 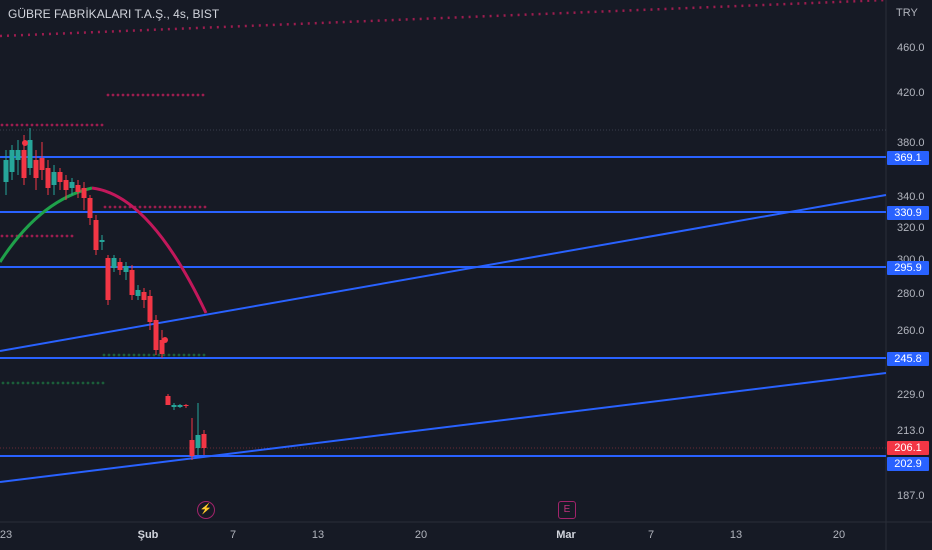 What do you see at coordinates (911, 197) in the screenshot?
I see `price-tick: 340.0` at bounding box center [911, 197].